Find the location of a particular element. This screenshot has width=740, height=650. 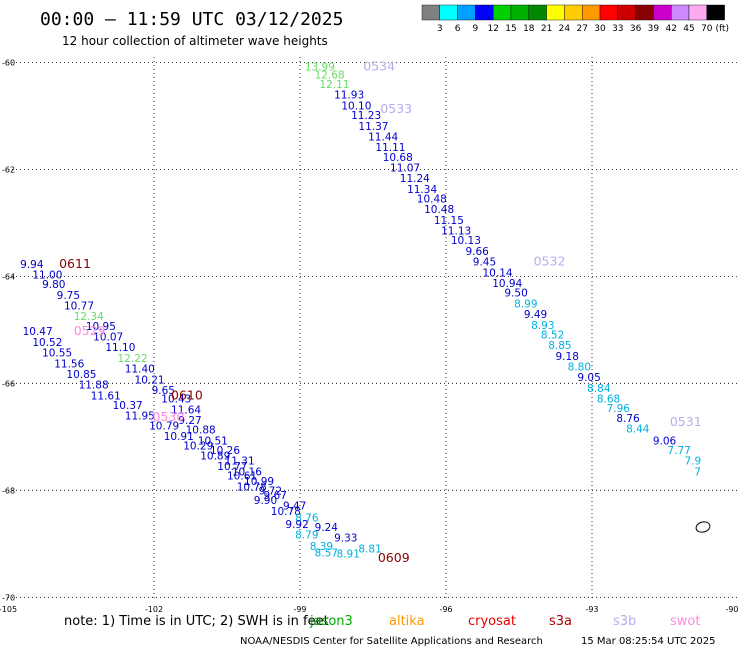

wave-height-value: 11.61 is located at coordinates (106, 396).